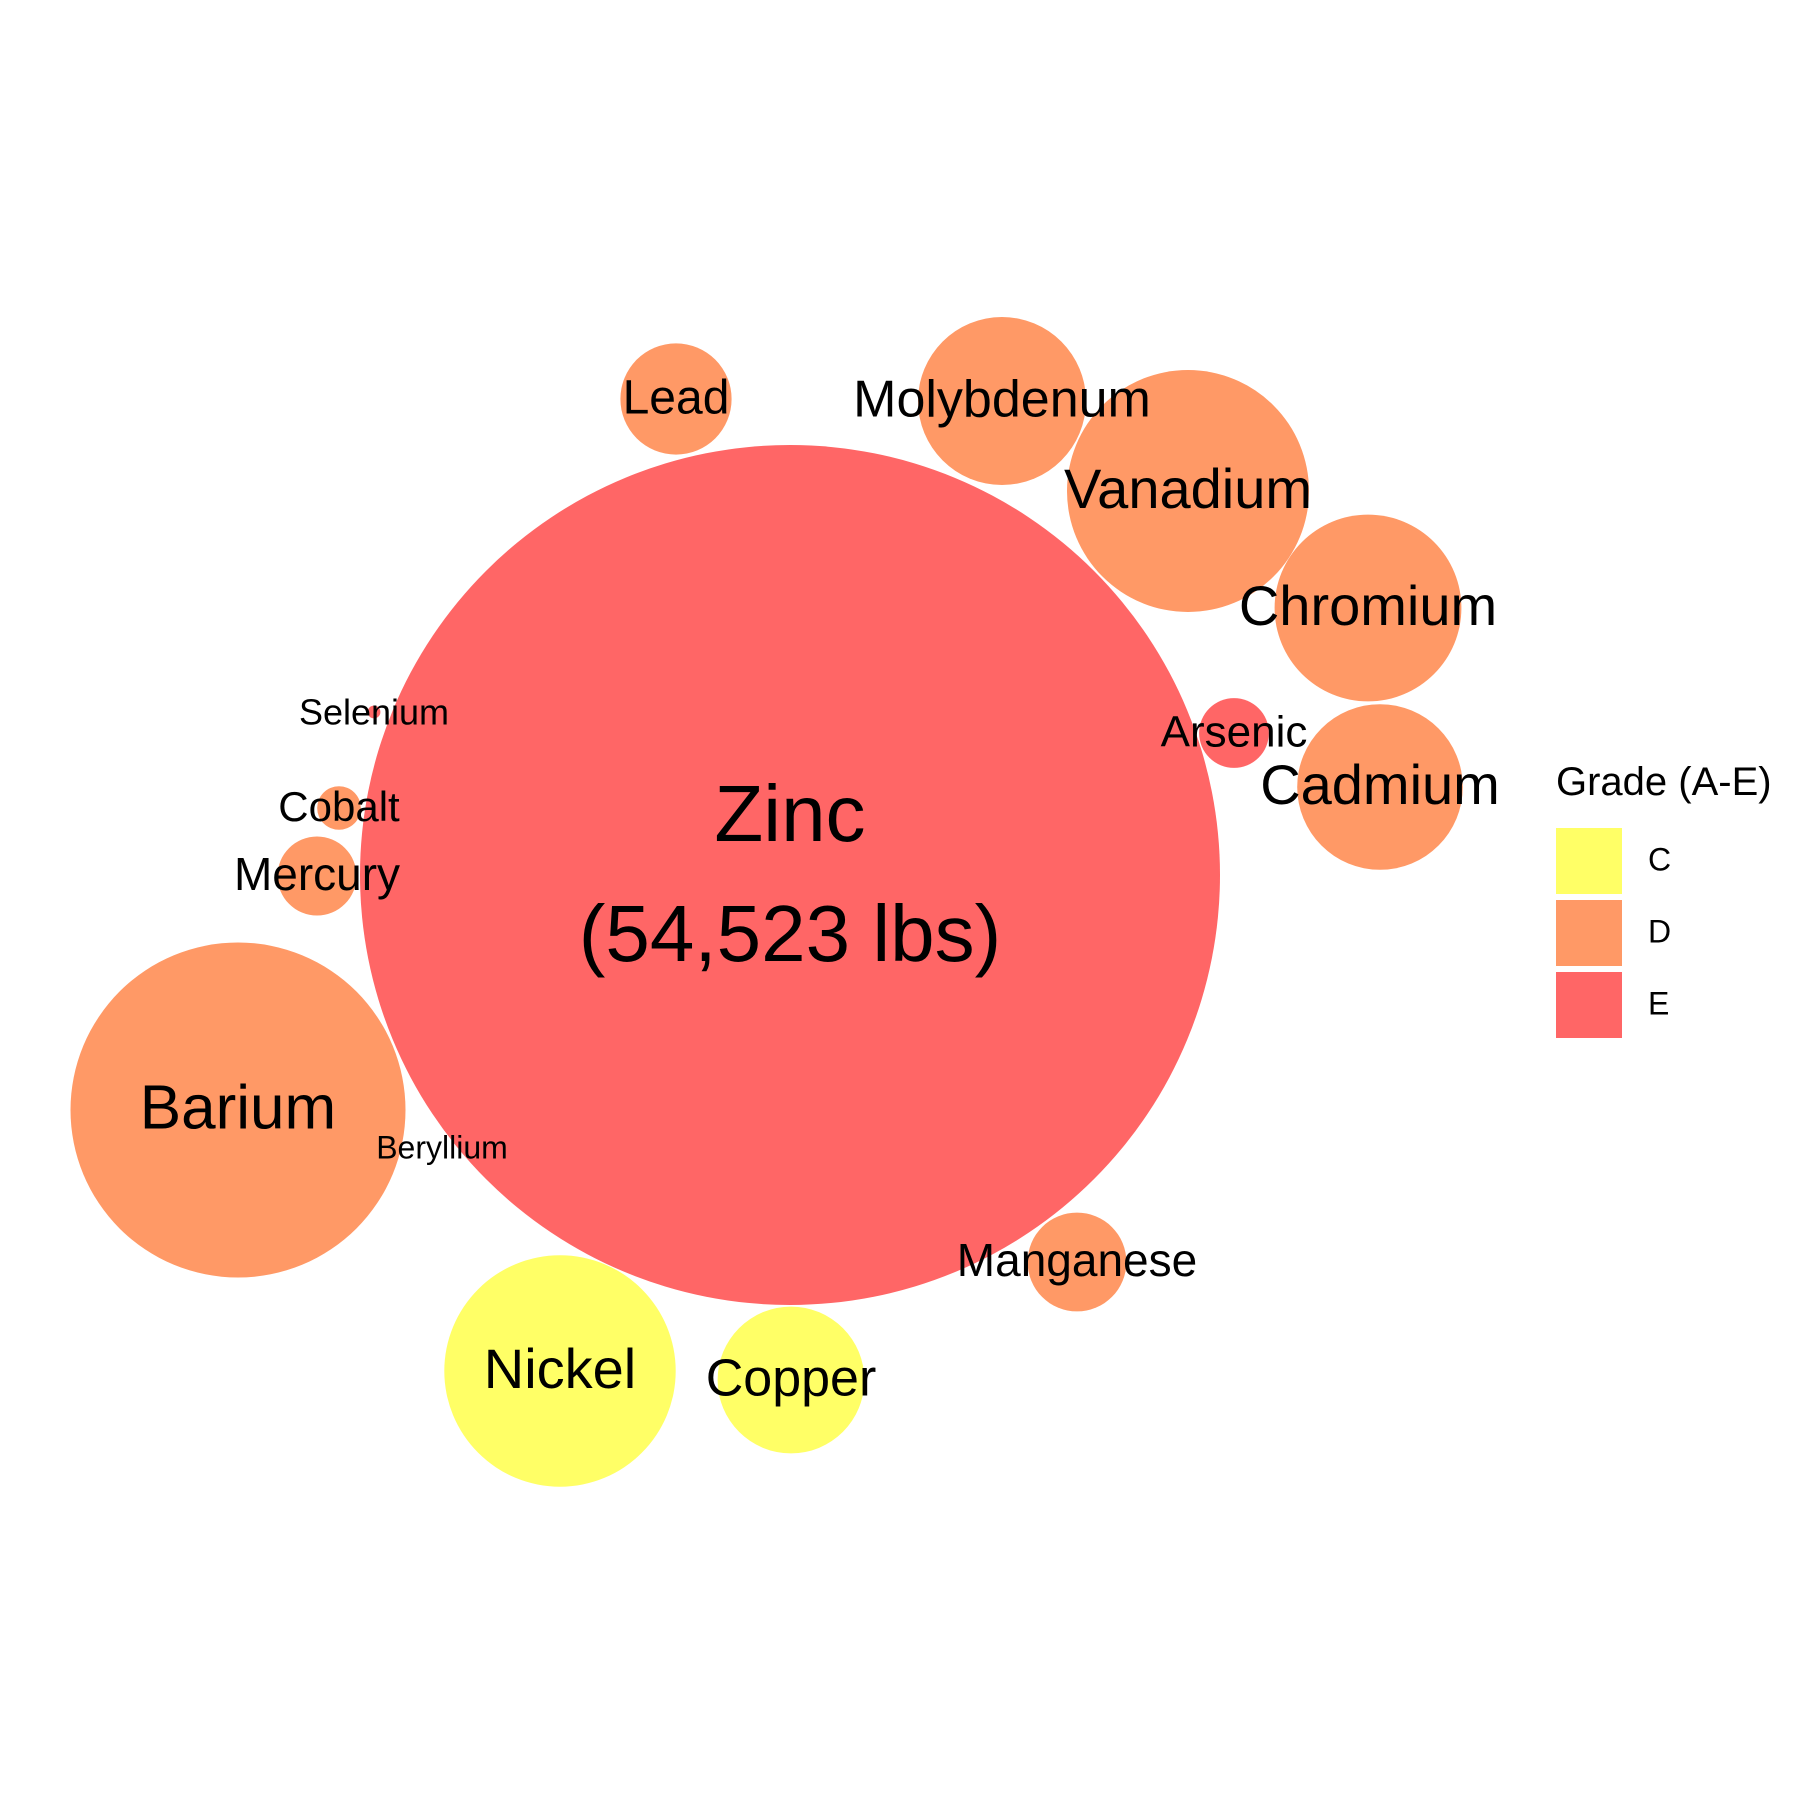 The width and height of the screenshot is (1800, 1800). Describe the element at coordinates (1664, 782) in the screenshot. I see `legend-title: Grade (A-E)` at that location.